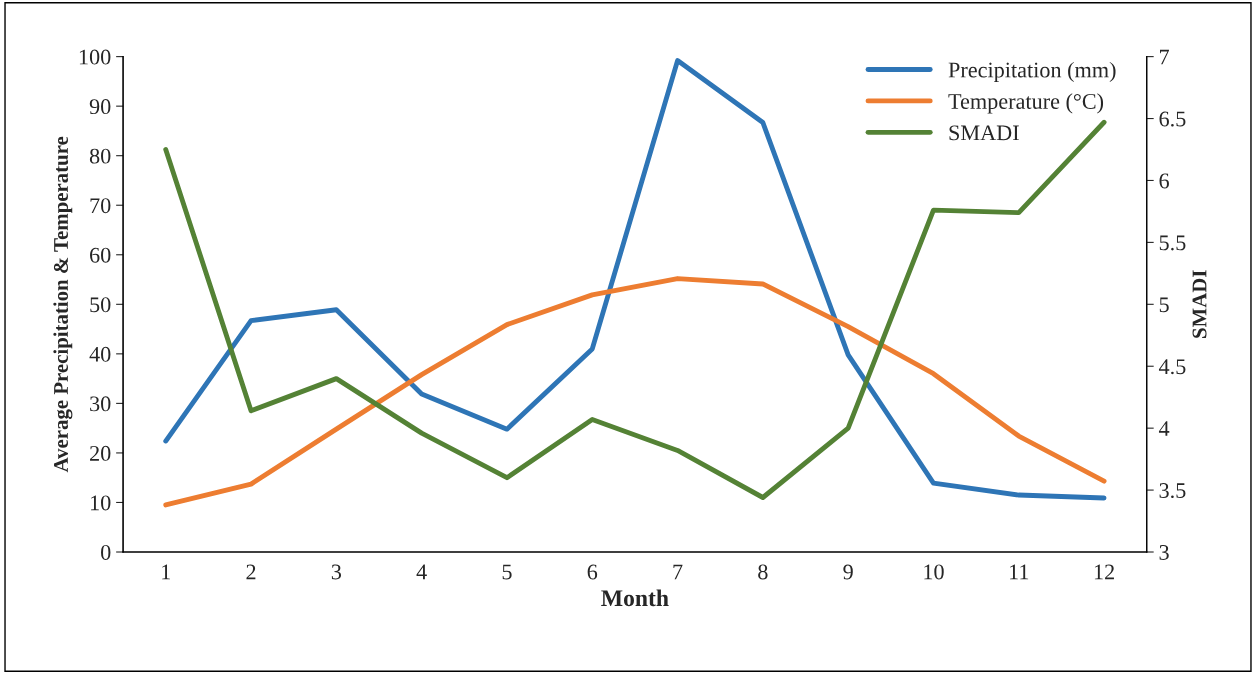 This screenshot has width=1256, height=674. What do you see at coordinates (678, 572) in the screenshot?
I see `x-tick-label: 7` at bounding box center [678, 572].